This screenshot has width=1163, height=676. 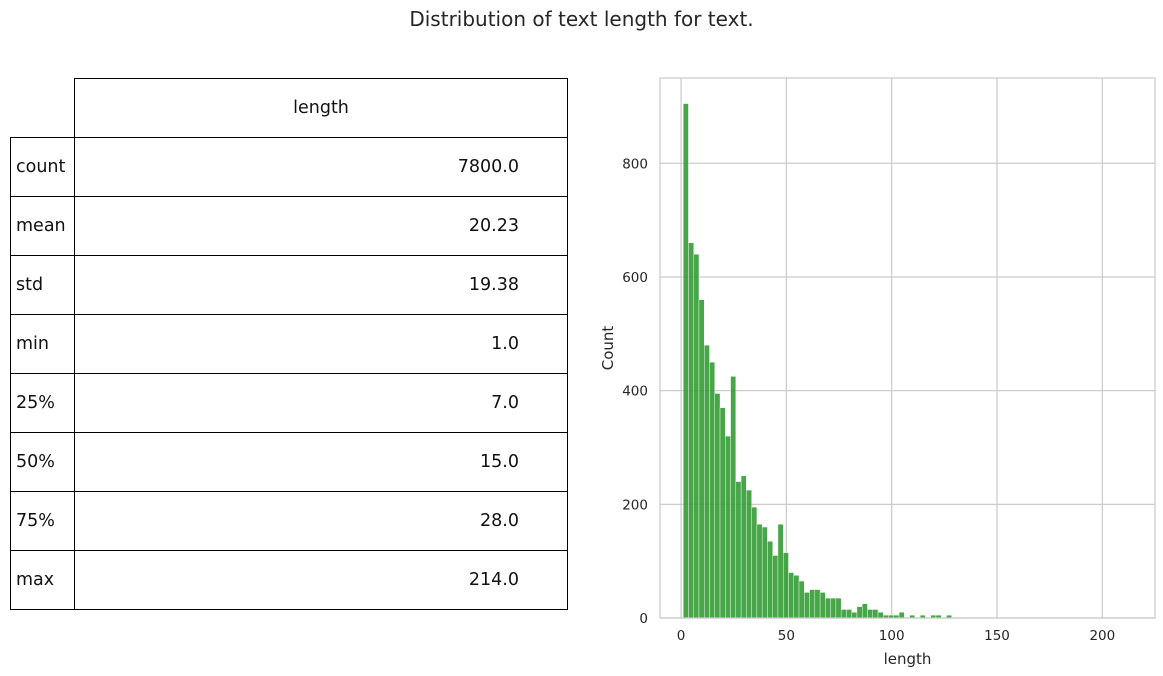 I want to click on row-value: 15.0, so click(x=321, y=462).